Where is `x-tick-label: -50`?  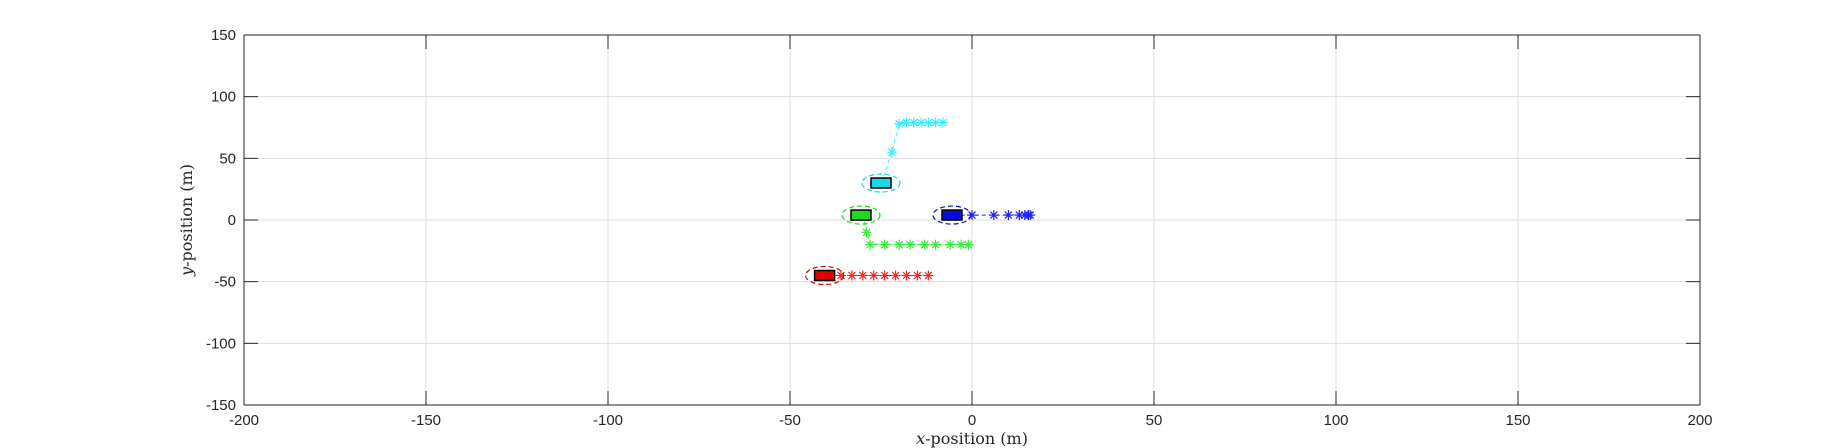
x-tick-label: -50 is located at coordinates (790, 420).